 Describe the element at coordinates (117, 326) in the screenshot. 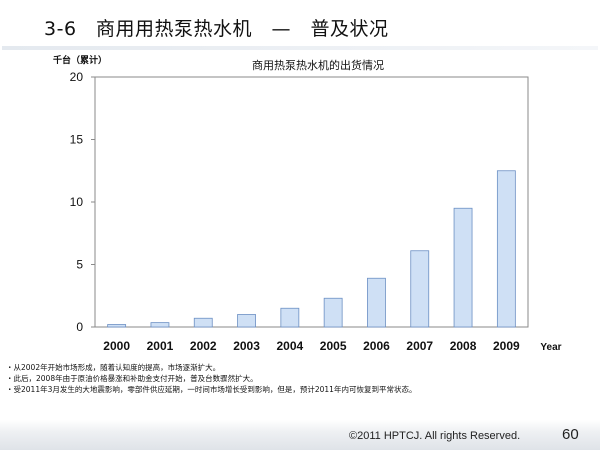

I see `bar-2000` at that location.